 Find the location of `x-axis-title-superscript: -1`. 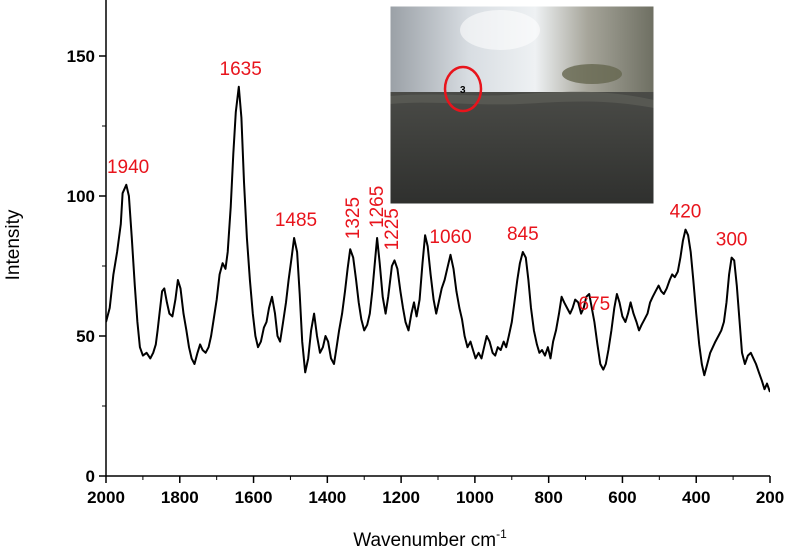

x-axis-title-superscript: -1 is located at coordinates (501, 534).